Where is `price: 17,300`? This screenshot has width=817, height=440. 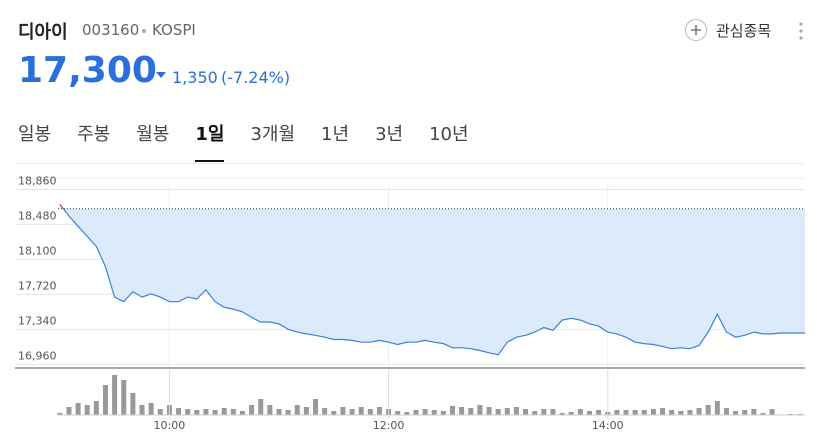 price: 17,300 is located at coordinates (87, 70).